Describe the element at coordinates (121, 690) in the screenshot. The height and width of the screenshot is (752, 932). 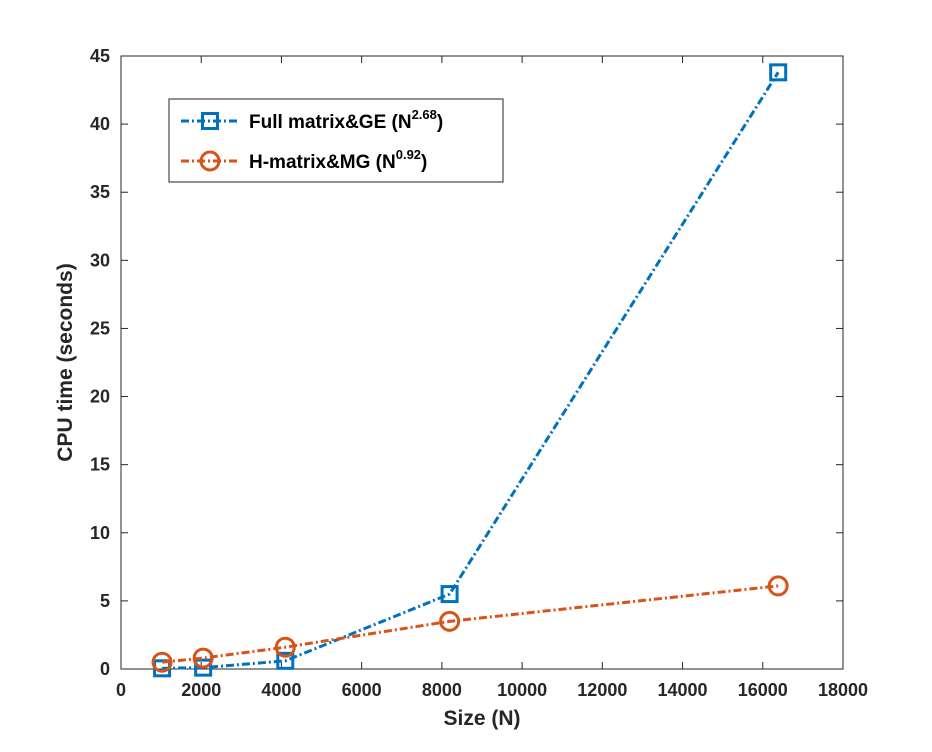
I see `x-tick-label: 0` at that location.